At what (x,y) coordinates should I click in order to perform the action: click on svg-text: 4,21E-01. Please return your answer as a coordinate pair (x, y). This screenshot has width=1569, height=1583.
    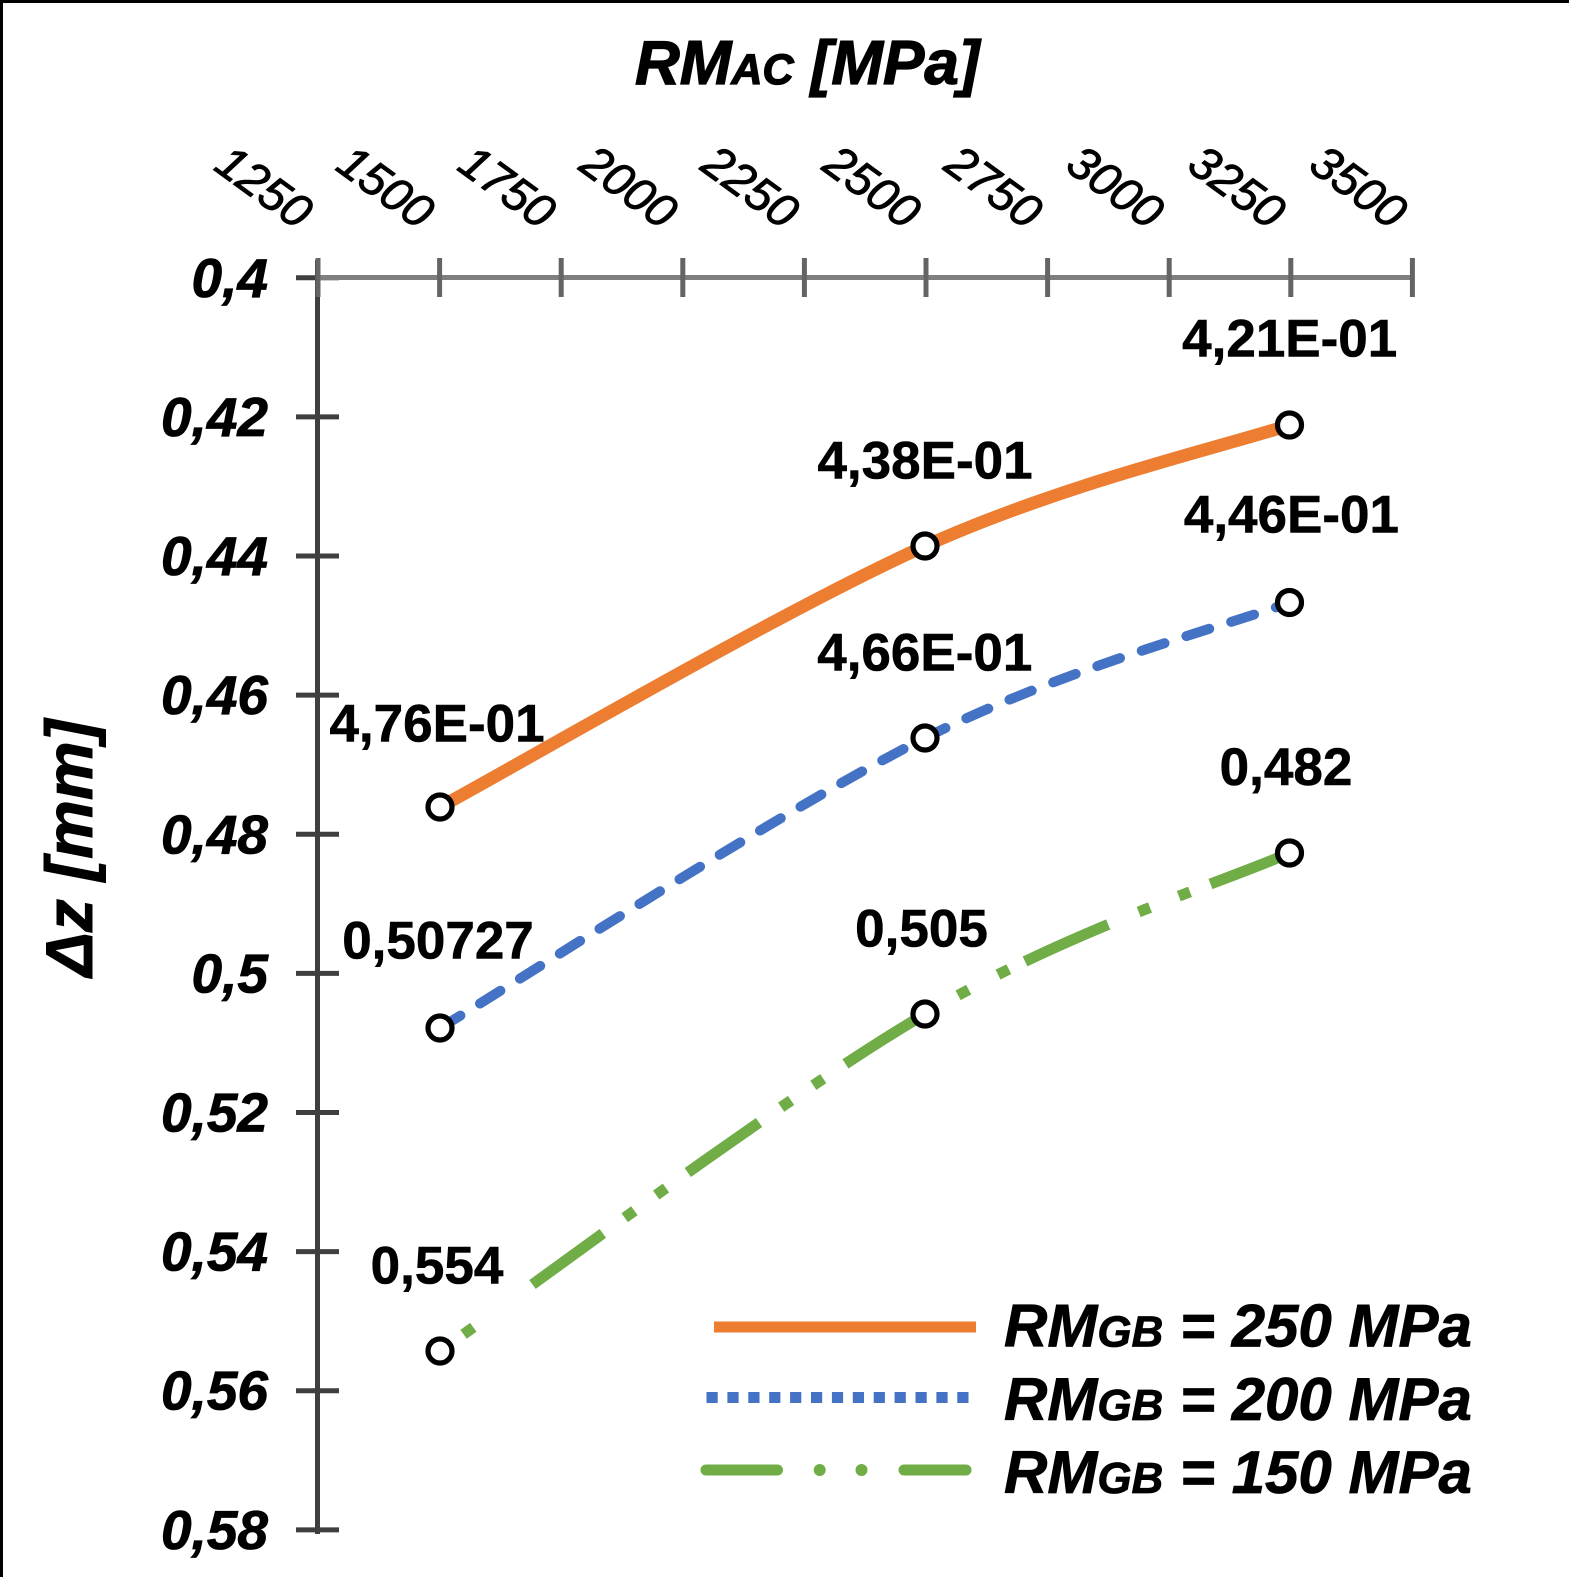
    Looking at the image, I should click on (1289, 339).